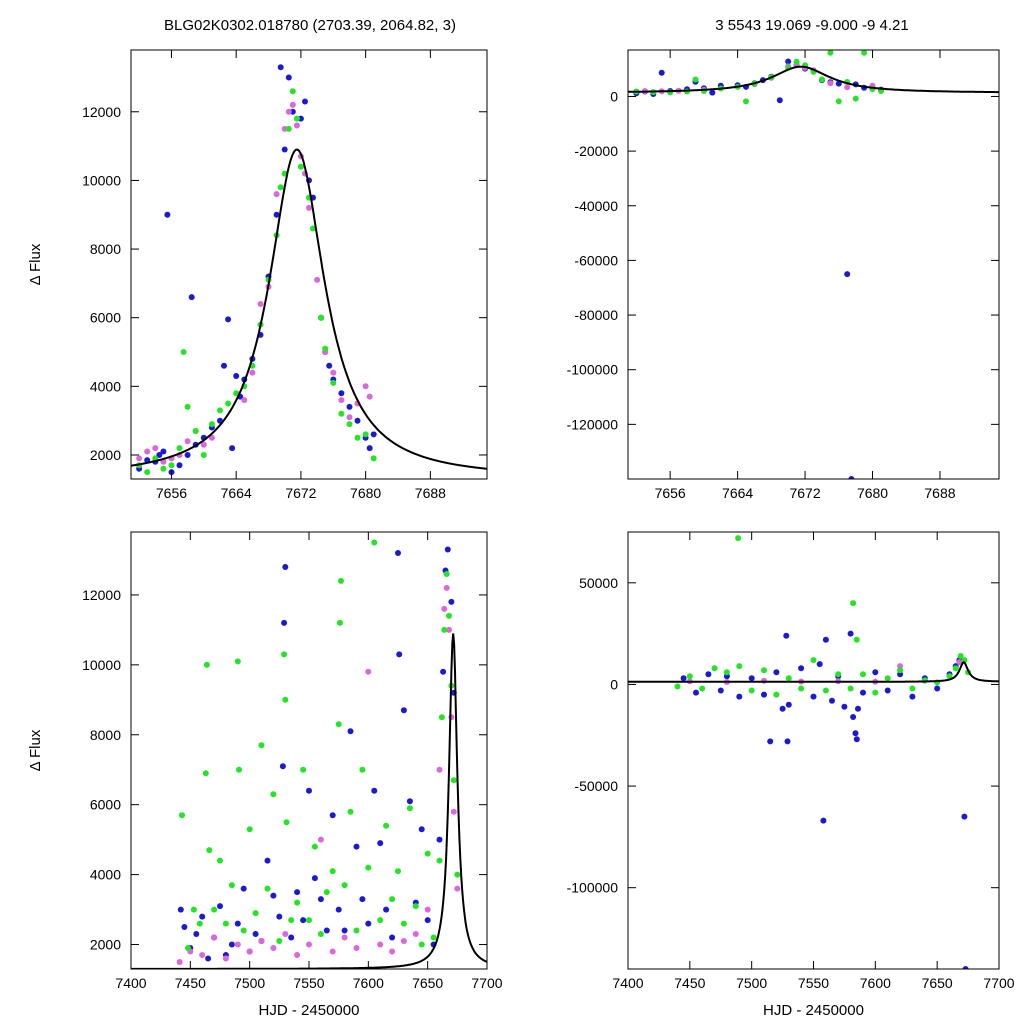 The height and width of the screenshot is (1024, 1024). Describe the element at coordinates (596, 151) in the screenshot. I see `y-tick-label: -20000` at that location.